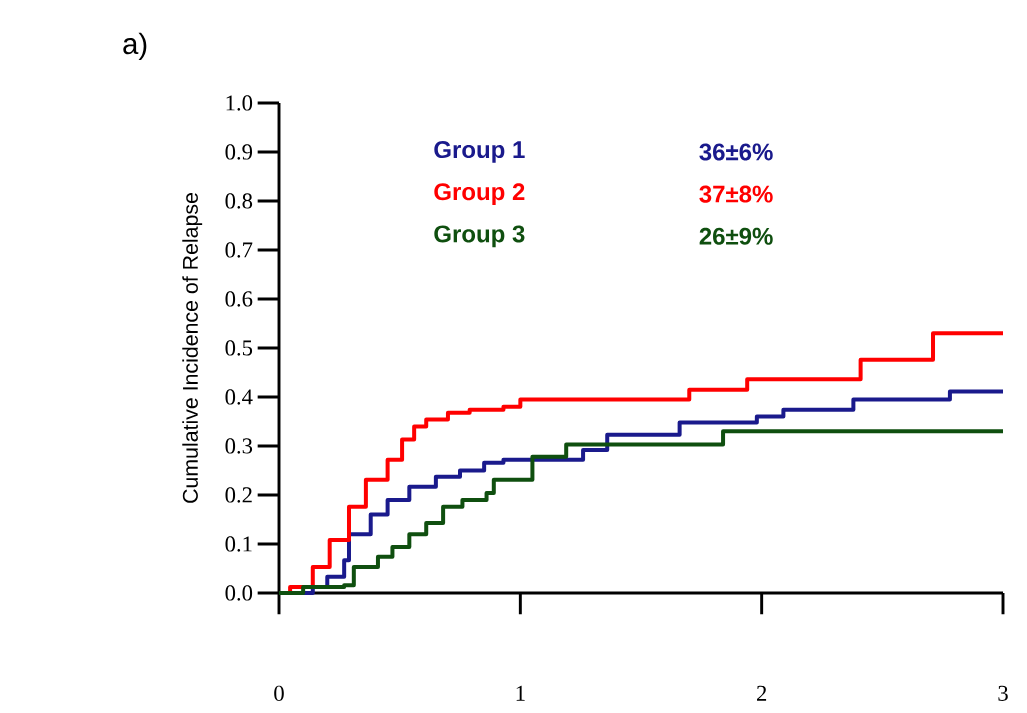 The image size is (1027, 713). Describe the element at coordinates (479, 194) in the screenshot. I see `text: Group 2` at that location.